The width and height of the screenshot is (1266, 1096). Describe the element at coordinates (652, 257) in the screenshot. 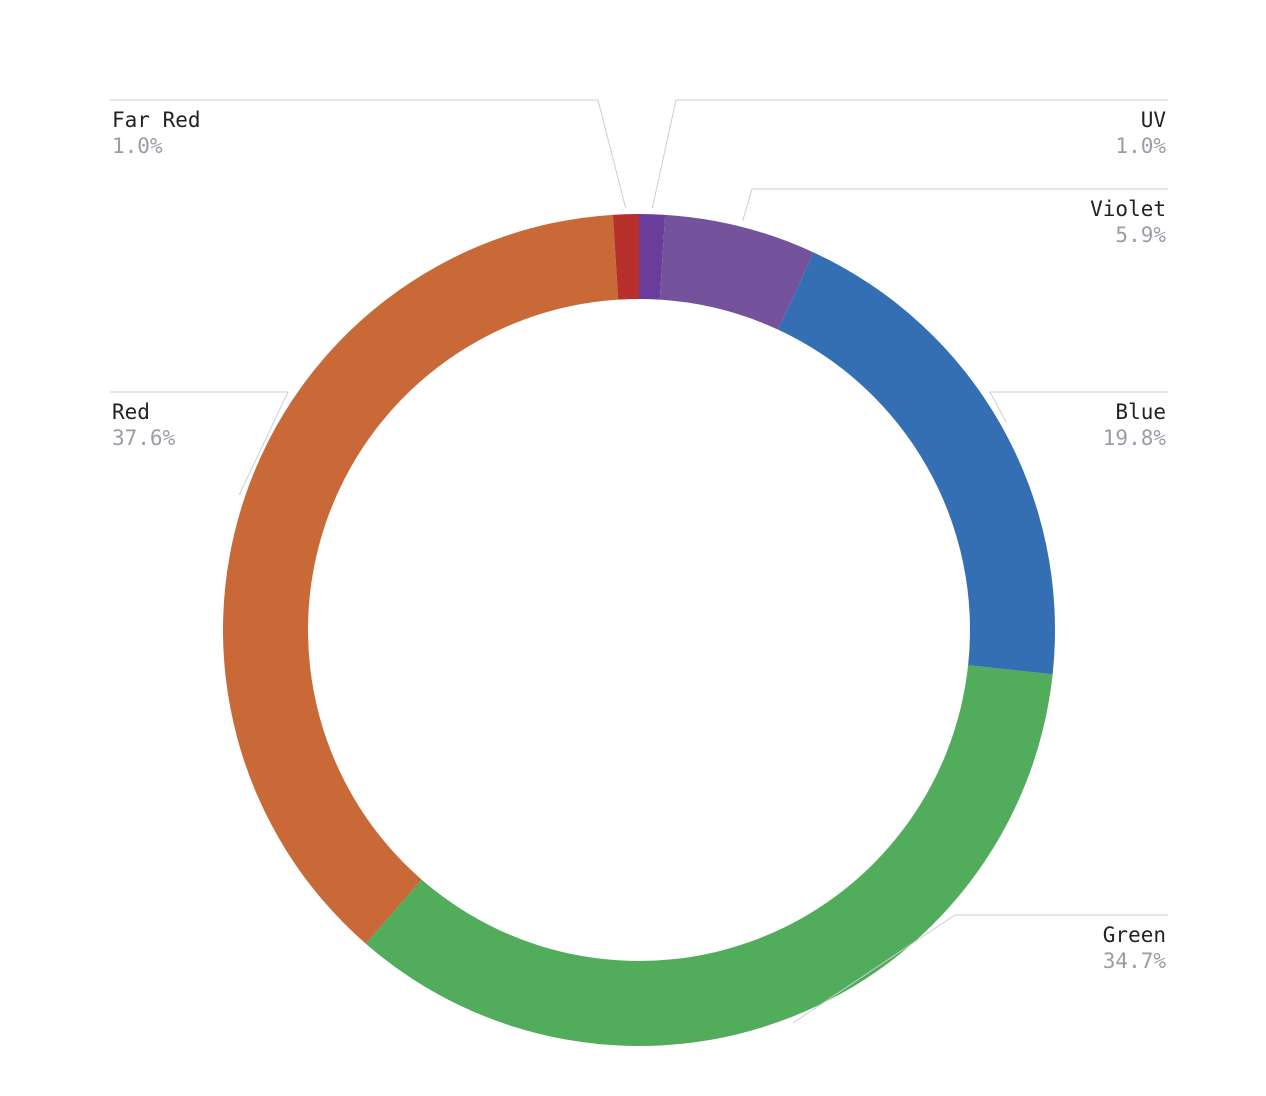

I see `slice-uv` at that location.